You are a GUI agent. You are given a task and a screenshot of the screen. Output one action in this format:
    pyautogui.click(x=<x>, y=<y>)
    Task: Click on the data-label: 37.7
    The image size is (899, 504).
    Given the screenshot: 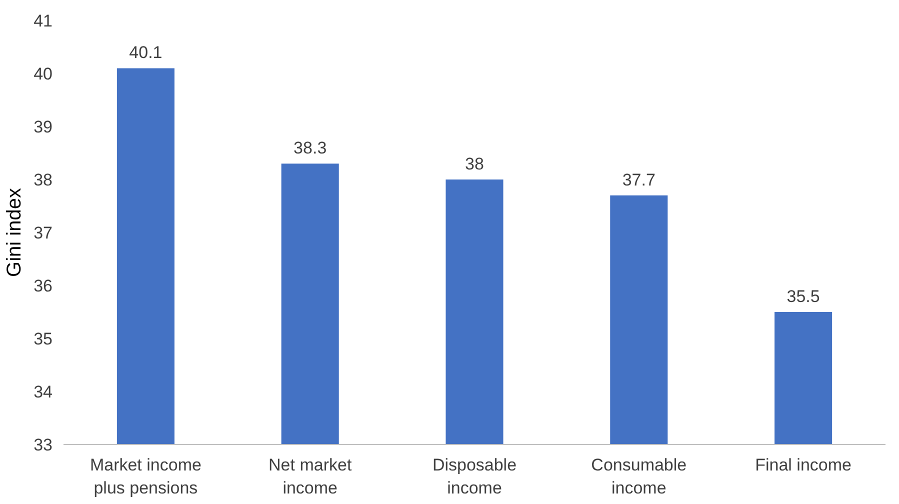 What is the action you would take?
    pyautogui.click(x=639, y=180)
    